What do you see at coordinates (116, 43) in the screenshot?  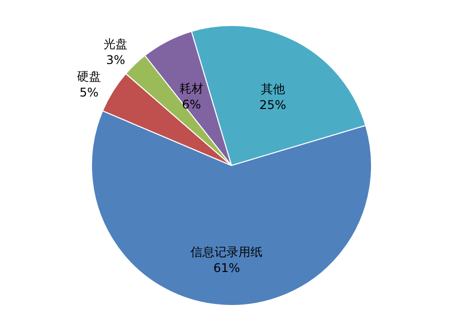 I see `slice-label: 光盘` at bounding box center [116, 43].